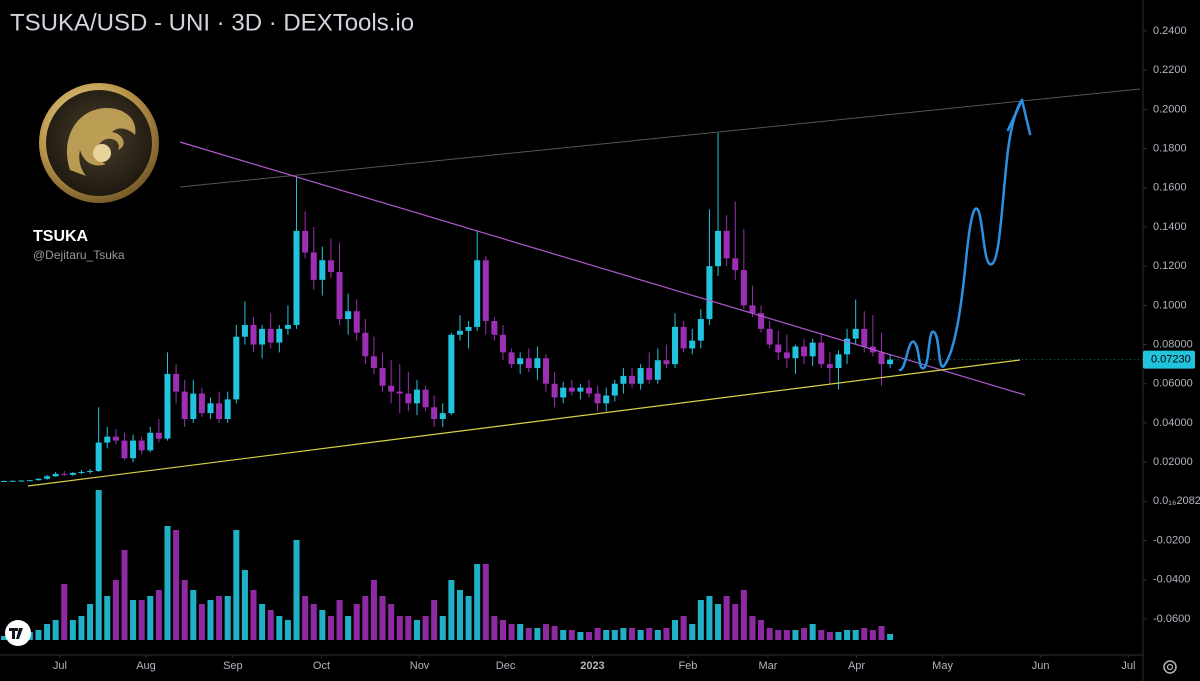 The image size is (1200, 681). I want to click on x-tick-label: Dec, so click(506, 666).